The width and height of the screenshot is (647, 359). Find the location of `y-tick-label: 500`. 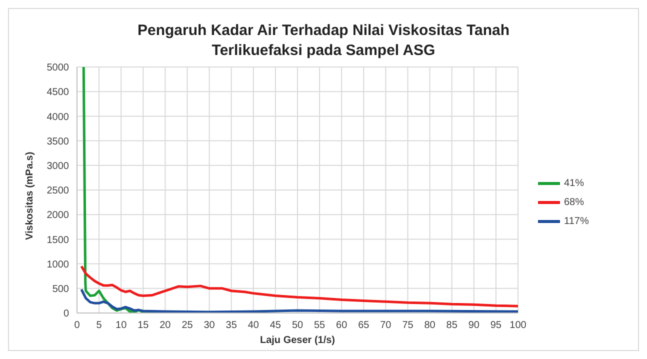

y-tick-label: 500 is located at coordinates (61, 289).